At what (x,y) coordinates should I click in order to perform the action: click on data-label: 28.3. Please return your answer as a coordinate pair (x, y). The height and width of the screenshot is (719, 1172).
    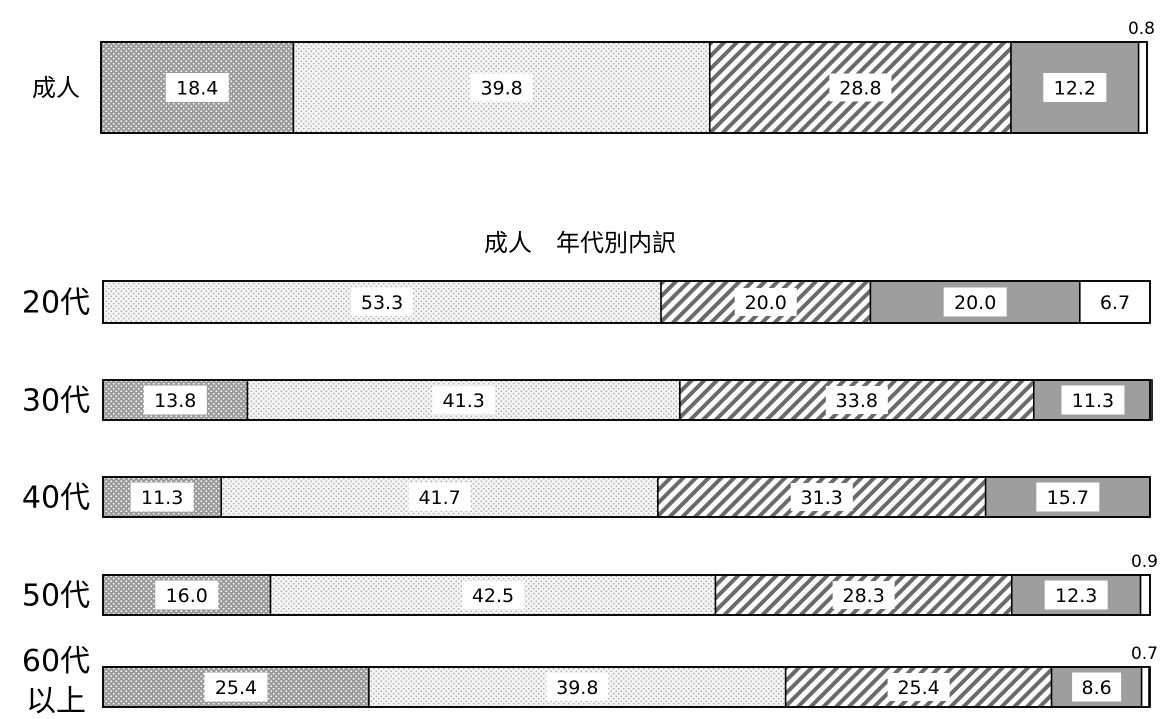
    Looking at the image, I should click on (863, 596).